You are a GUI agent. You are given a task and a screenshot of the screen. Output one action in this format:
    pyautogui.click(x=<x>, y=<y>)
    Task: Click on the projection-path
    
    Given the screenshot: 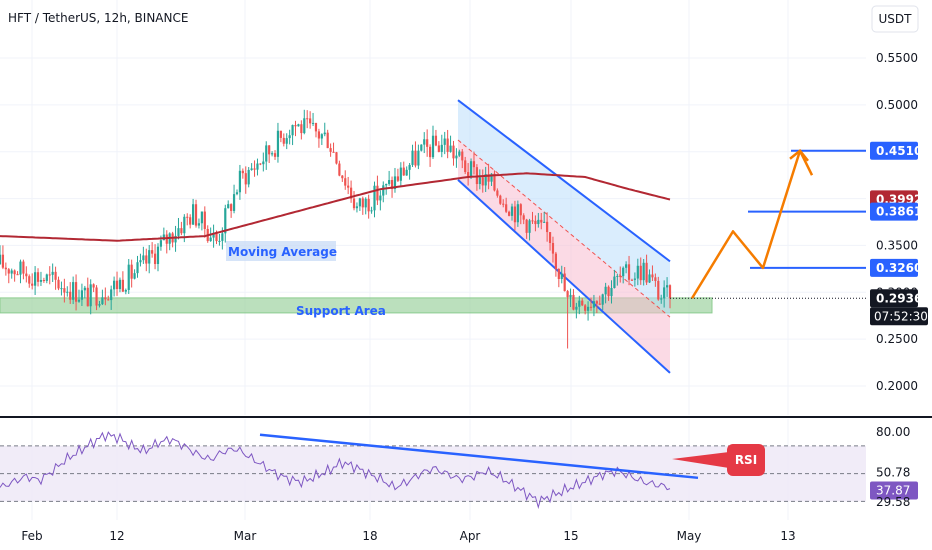 What is the action you would take?
    pyautogui.click(x=752, y=224)
    